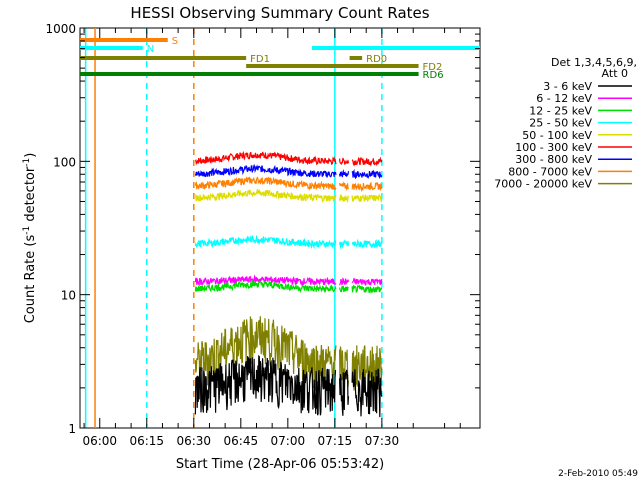 The height and width of the screenshot is (480, 640). What do you see at coordinates (543, 184) in the screenshot?
I see `legend-entry-label: 7000 - 20000 keV` at bounding box center [543, 184].